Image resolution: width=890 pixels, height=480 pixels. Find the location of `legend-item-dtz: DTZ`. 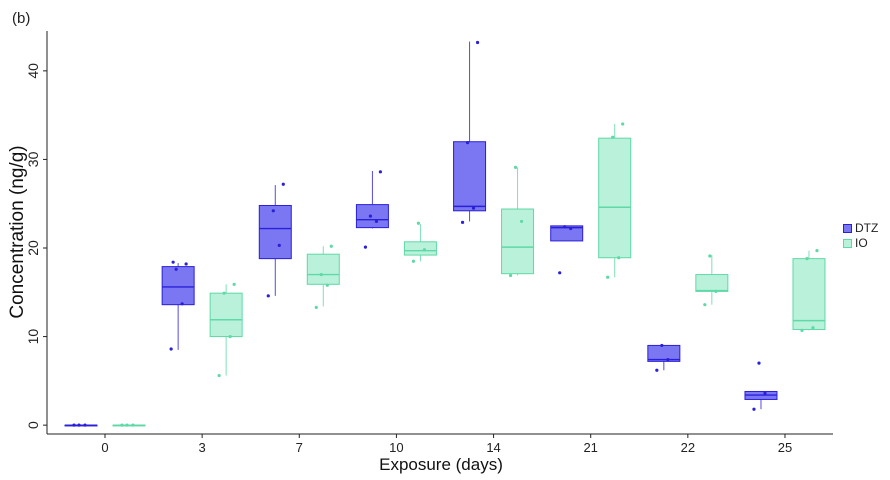

legend-item-dtz: DTZ is located at coordinates (860, 228).